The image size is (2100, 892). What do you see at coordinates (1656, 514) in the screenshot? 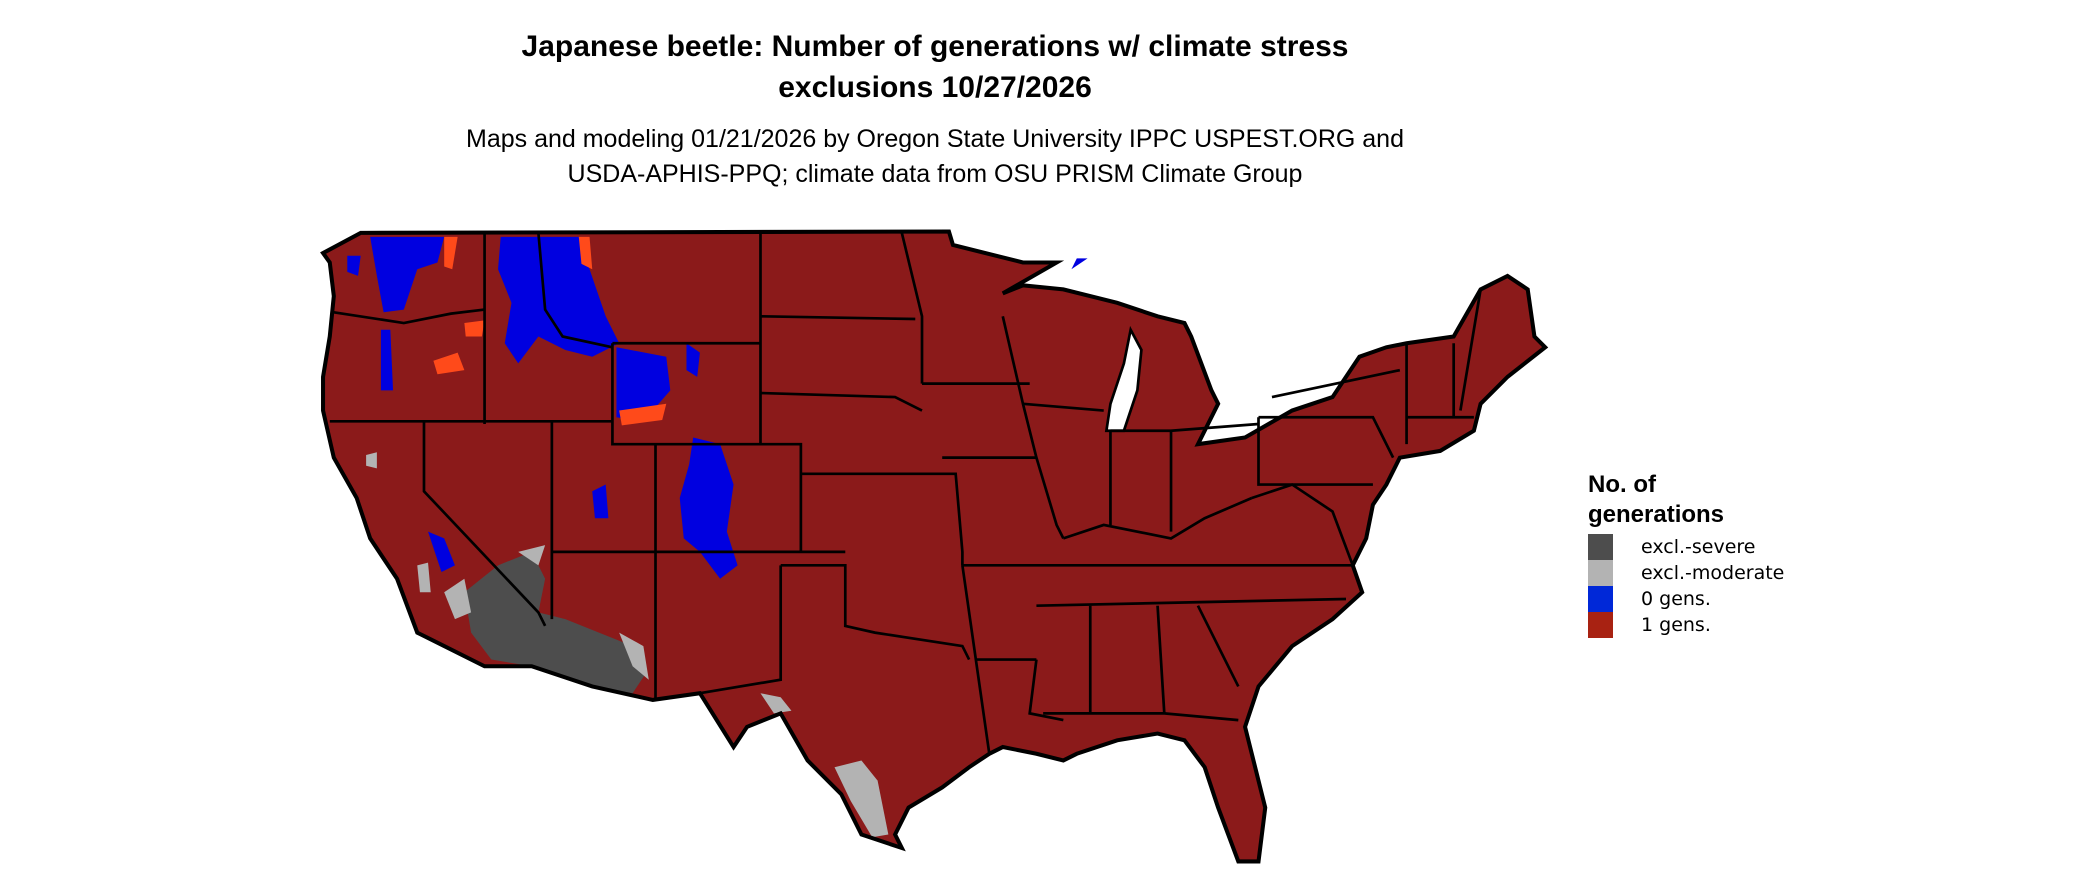
I see `legend-title-line-2: generations` at bounding box center [1656, 514].